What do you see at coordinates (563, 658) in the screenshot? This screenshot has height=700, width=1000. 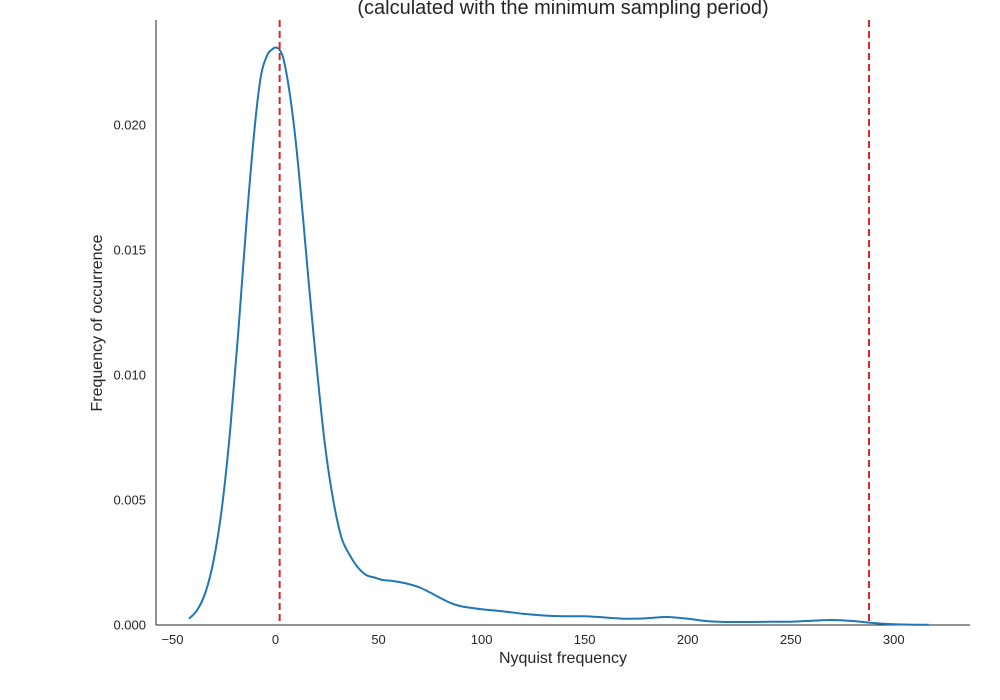 I see `x-axis-label: Nyquist frequency` at bounding box center [563, 658].